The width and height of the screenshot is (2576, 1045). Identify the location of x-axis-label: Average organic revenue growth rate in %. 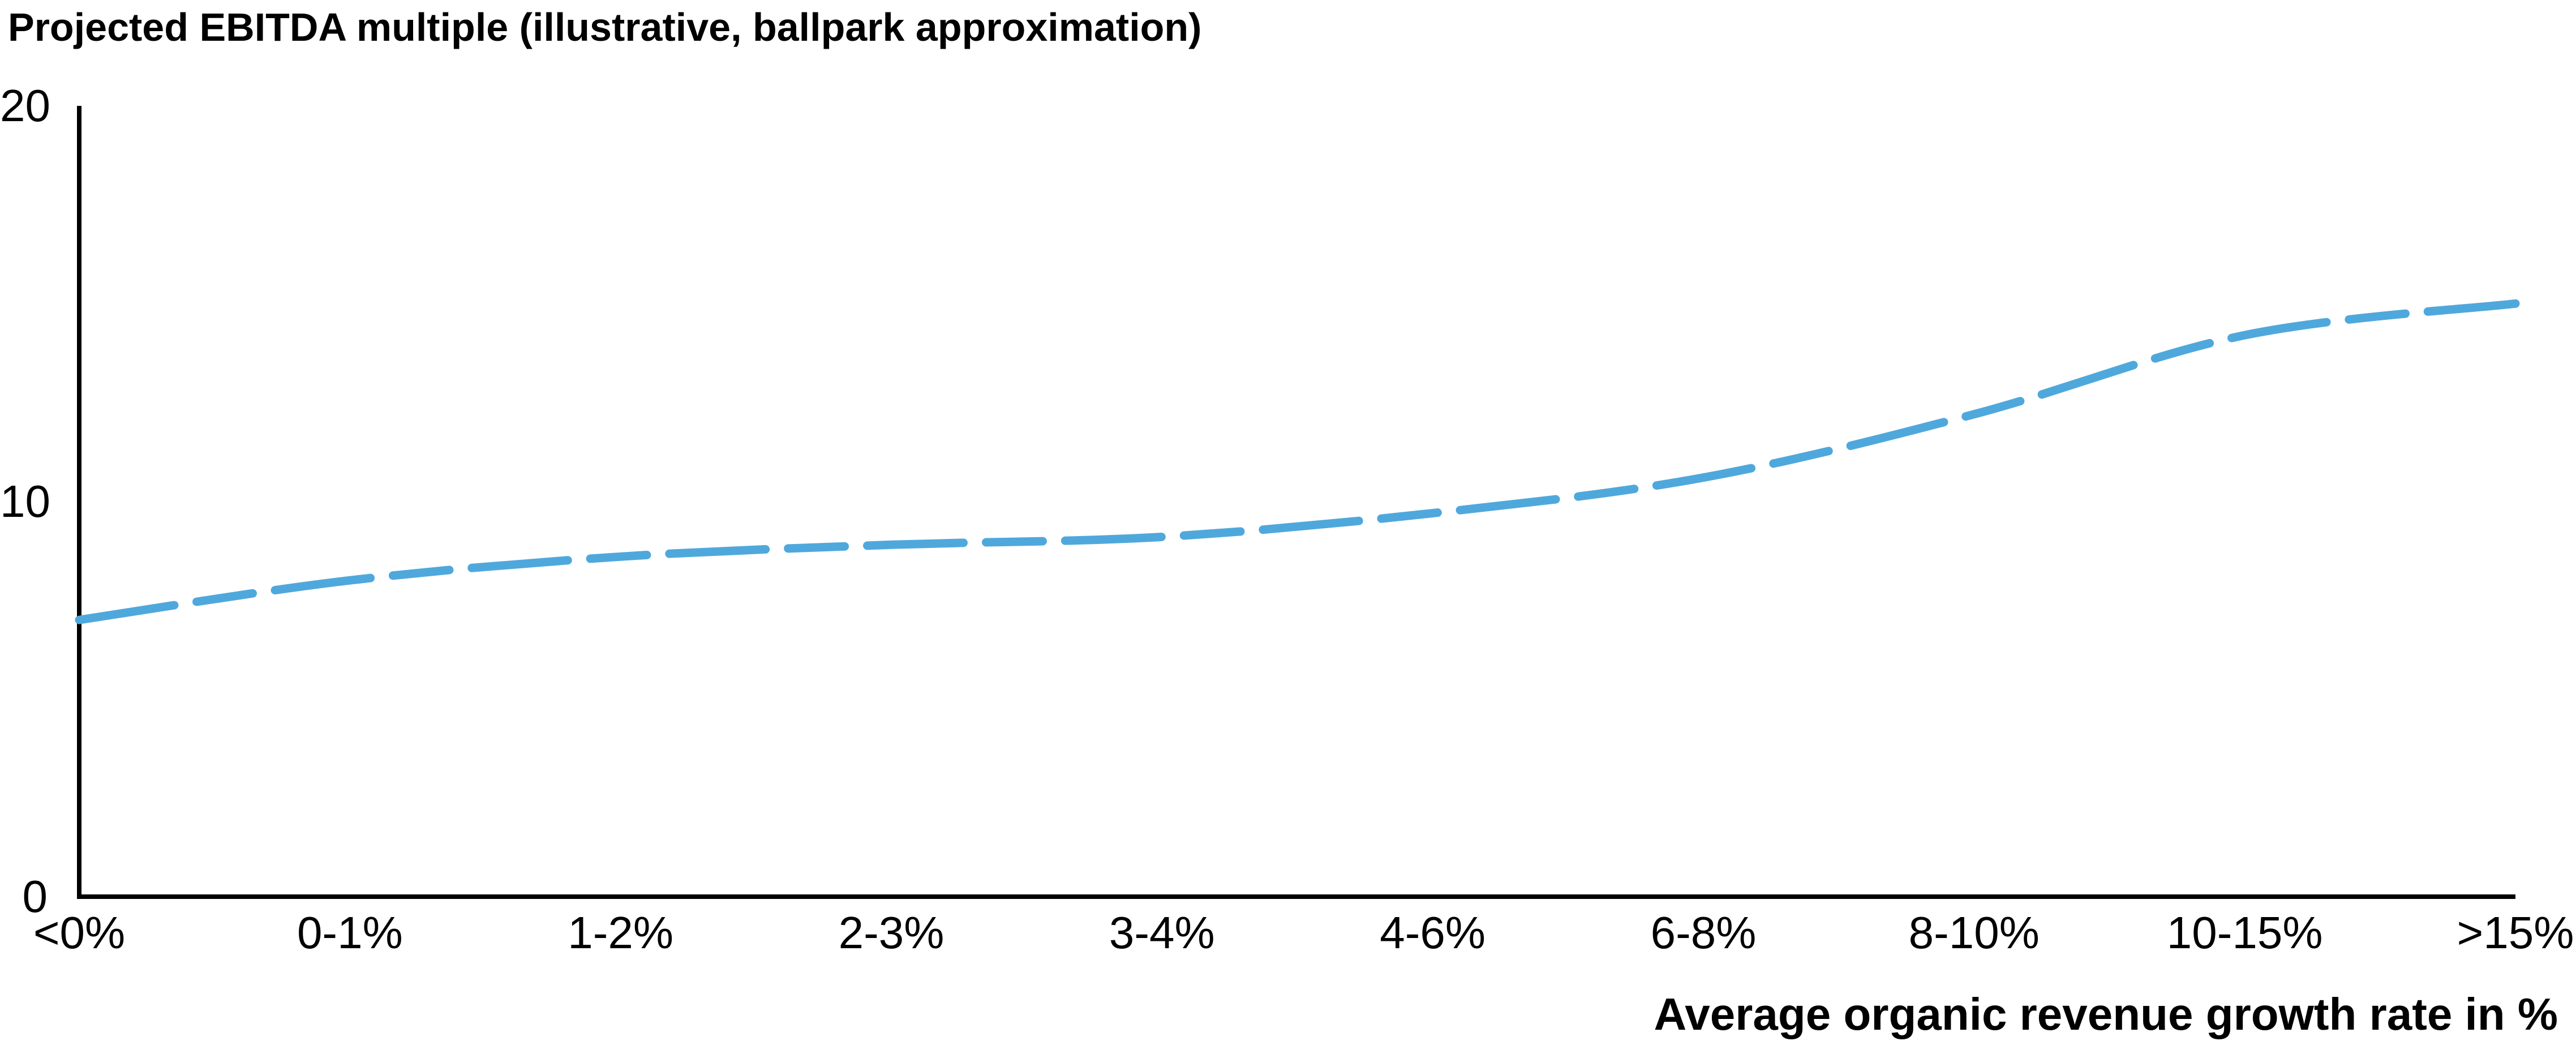
(2106, 1014).